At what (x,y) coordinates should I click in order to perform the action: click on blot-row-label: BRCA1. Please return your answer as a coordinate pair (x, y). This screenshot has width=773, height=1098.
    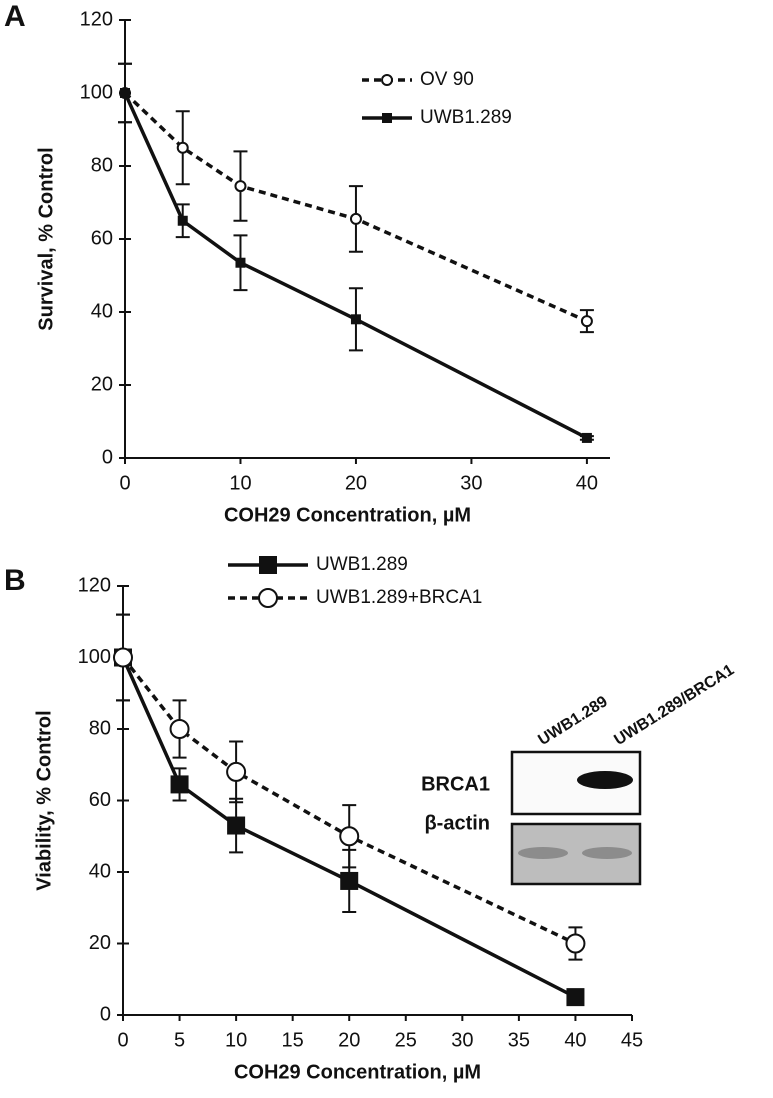
    Looking at the image, I should click on (455, 784).